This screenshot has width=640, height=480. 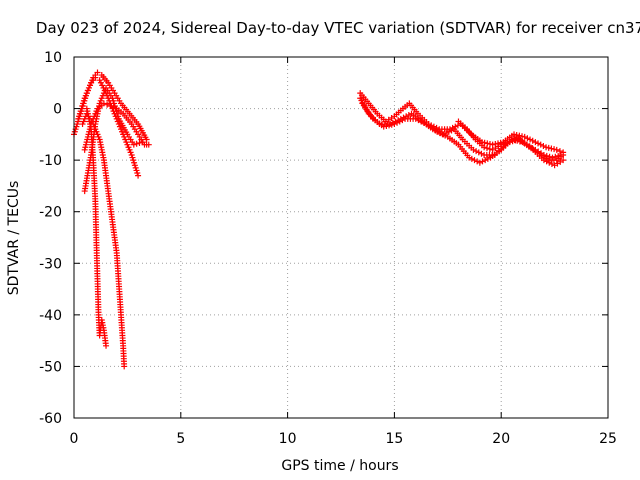 I want to click on y-tick-label: -30, so click(x=50, y=264).